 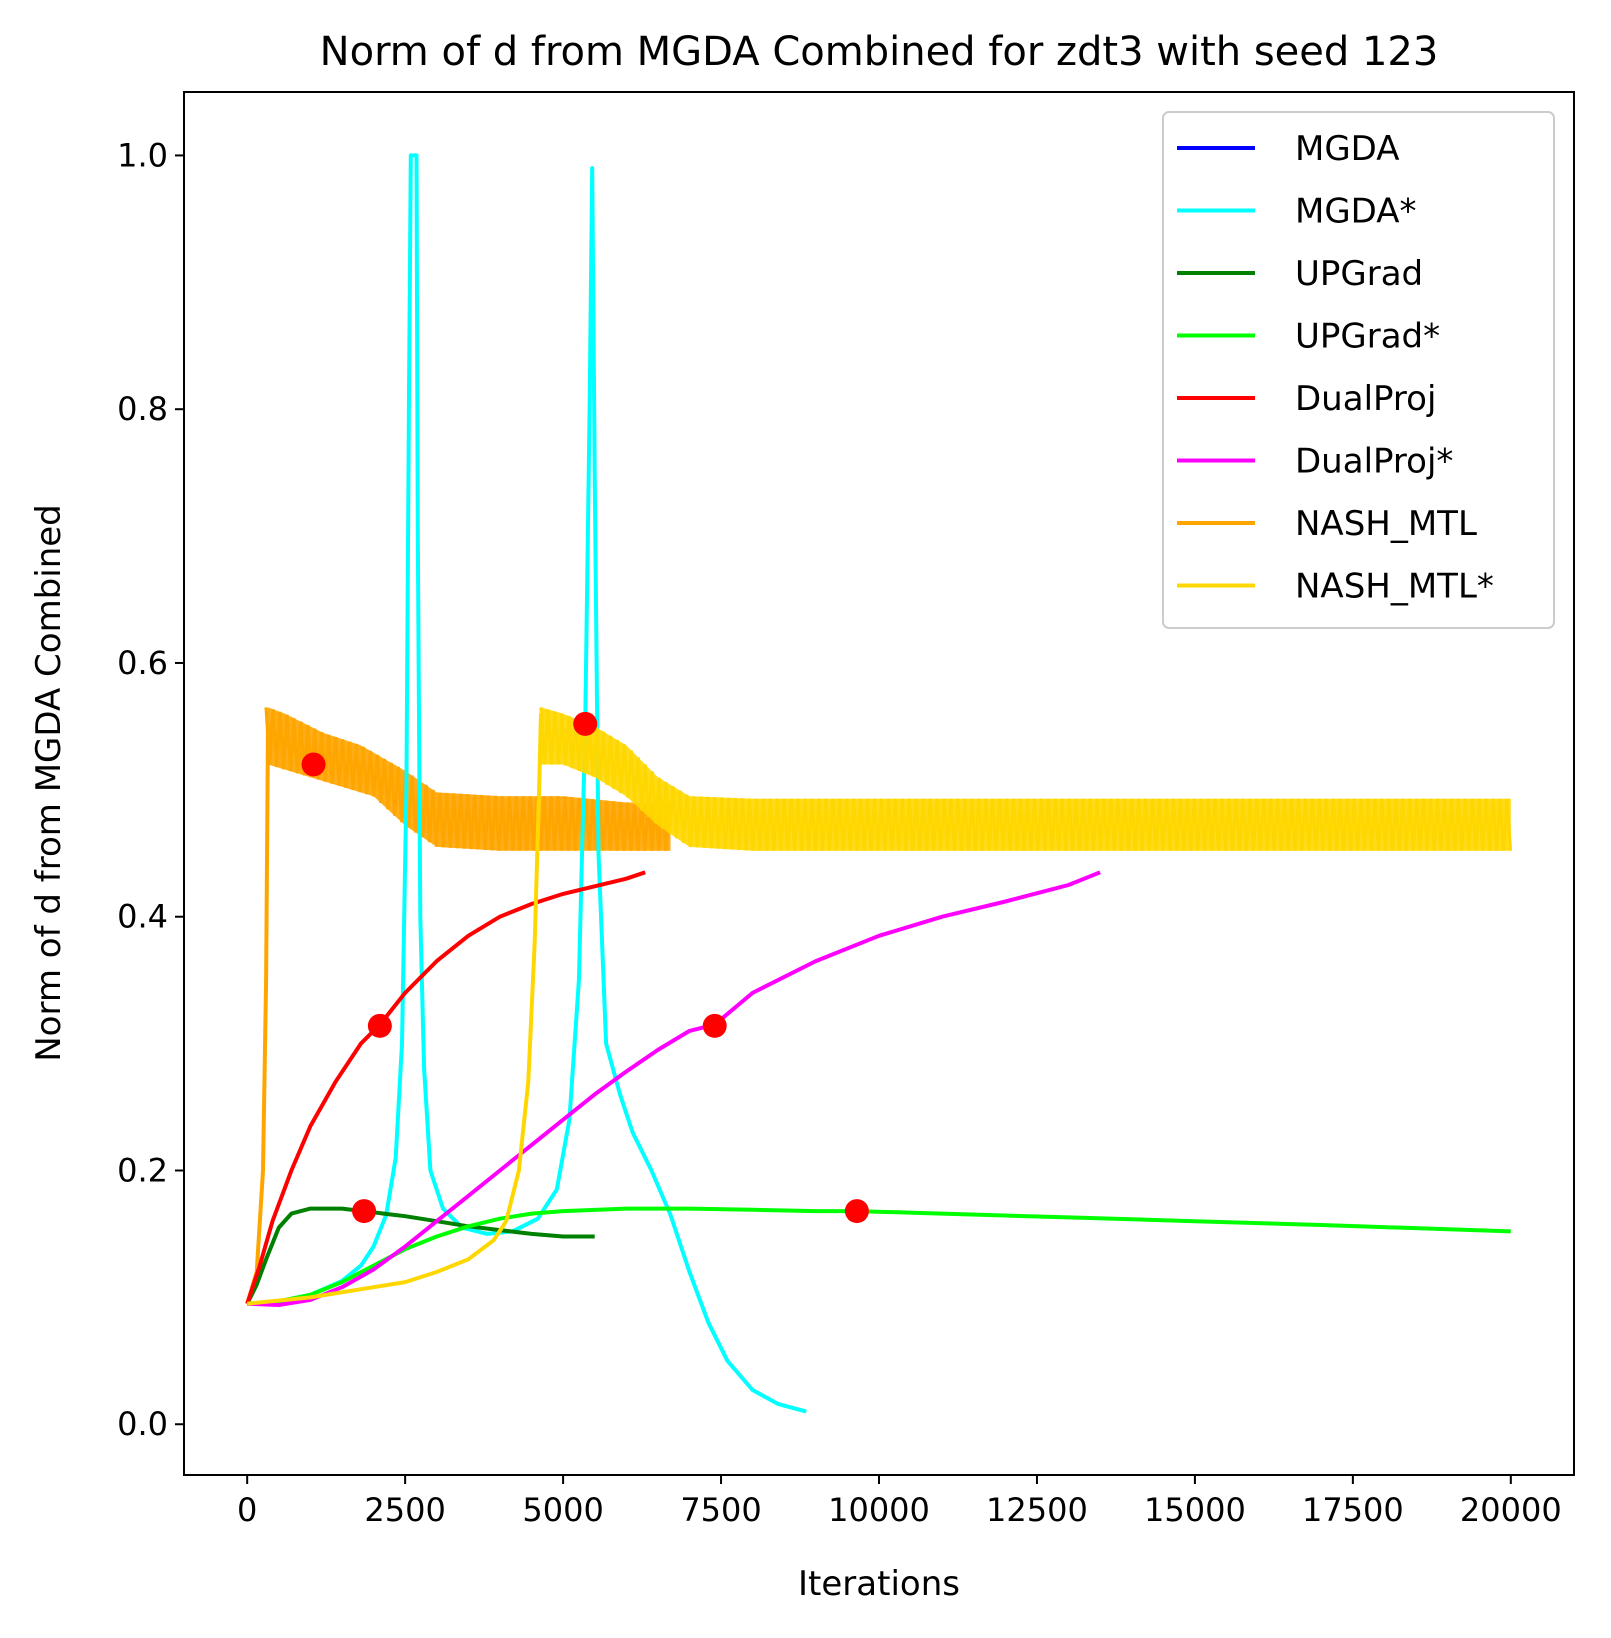 What do you see at coordinates (1353, 1510) in the screenshot?
I see `x-tick-label: 17500` at bounding box center [1353, 1510].